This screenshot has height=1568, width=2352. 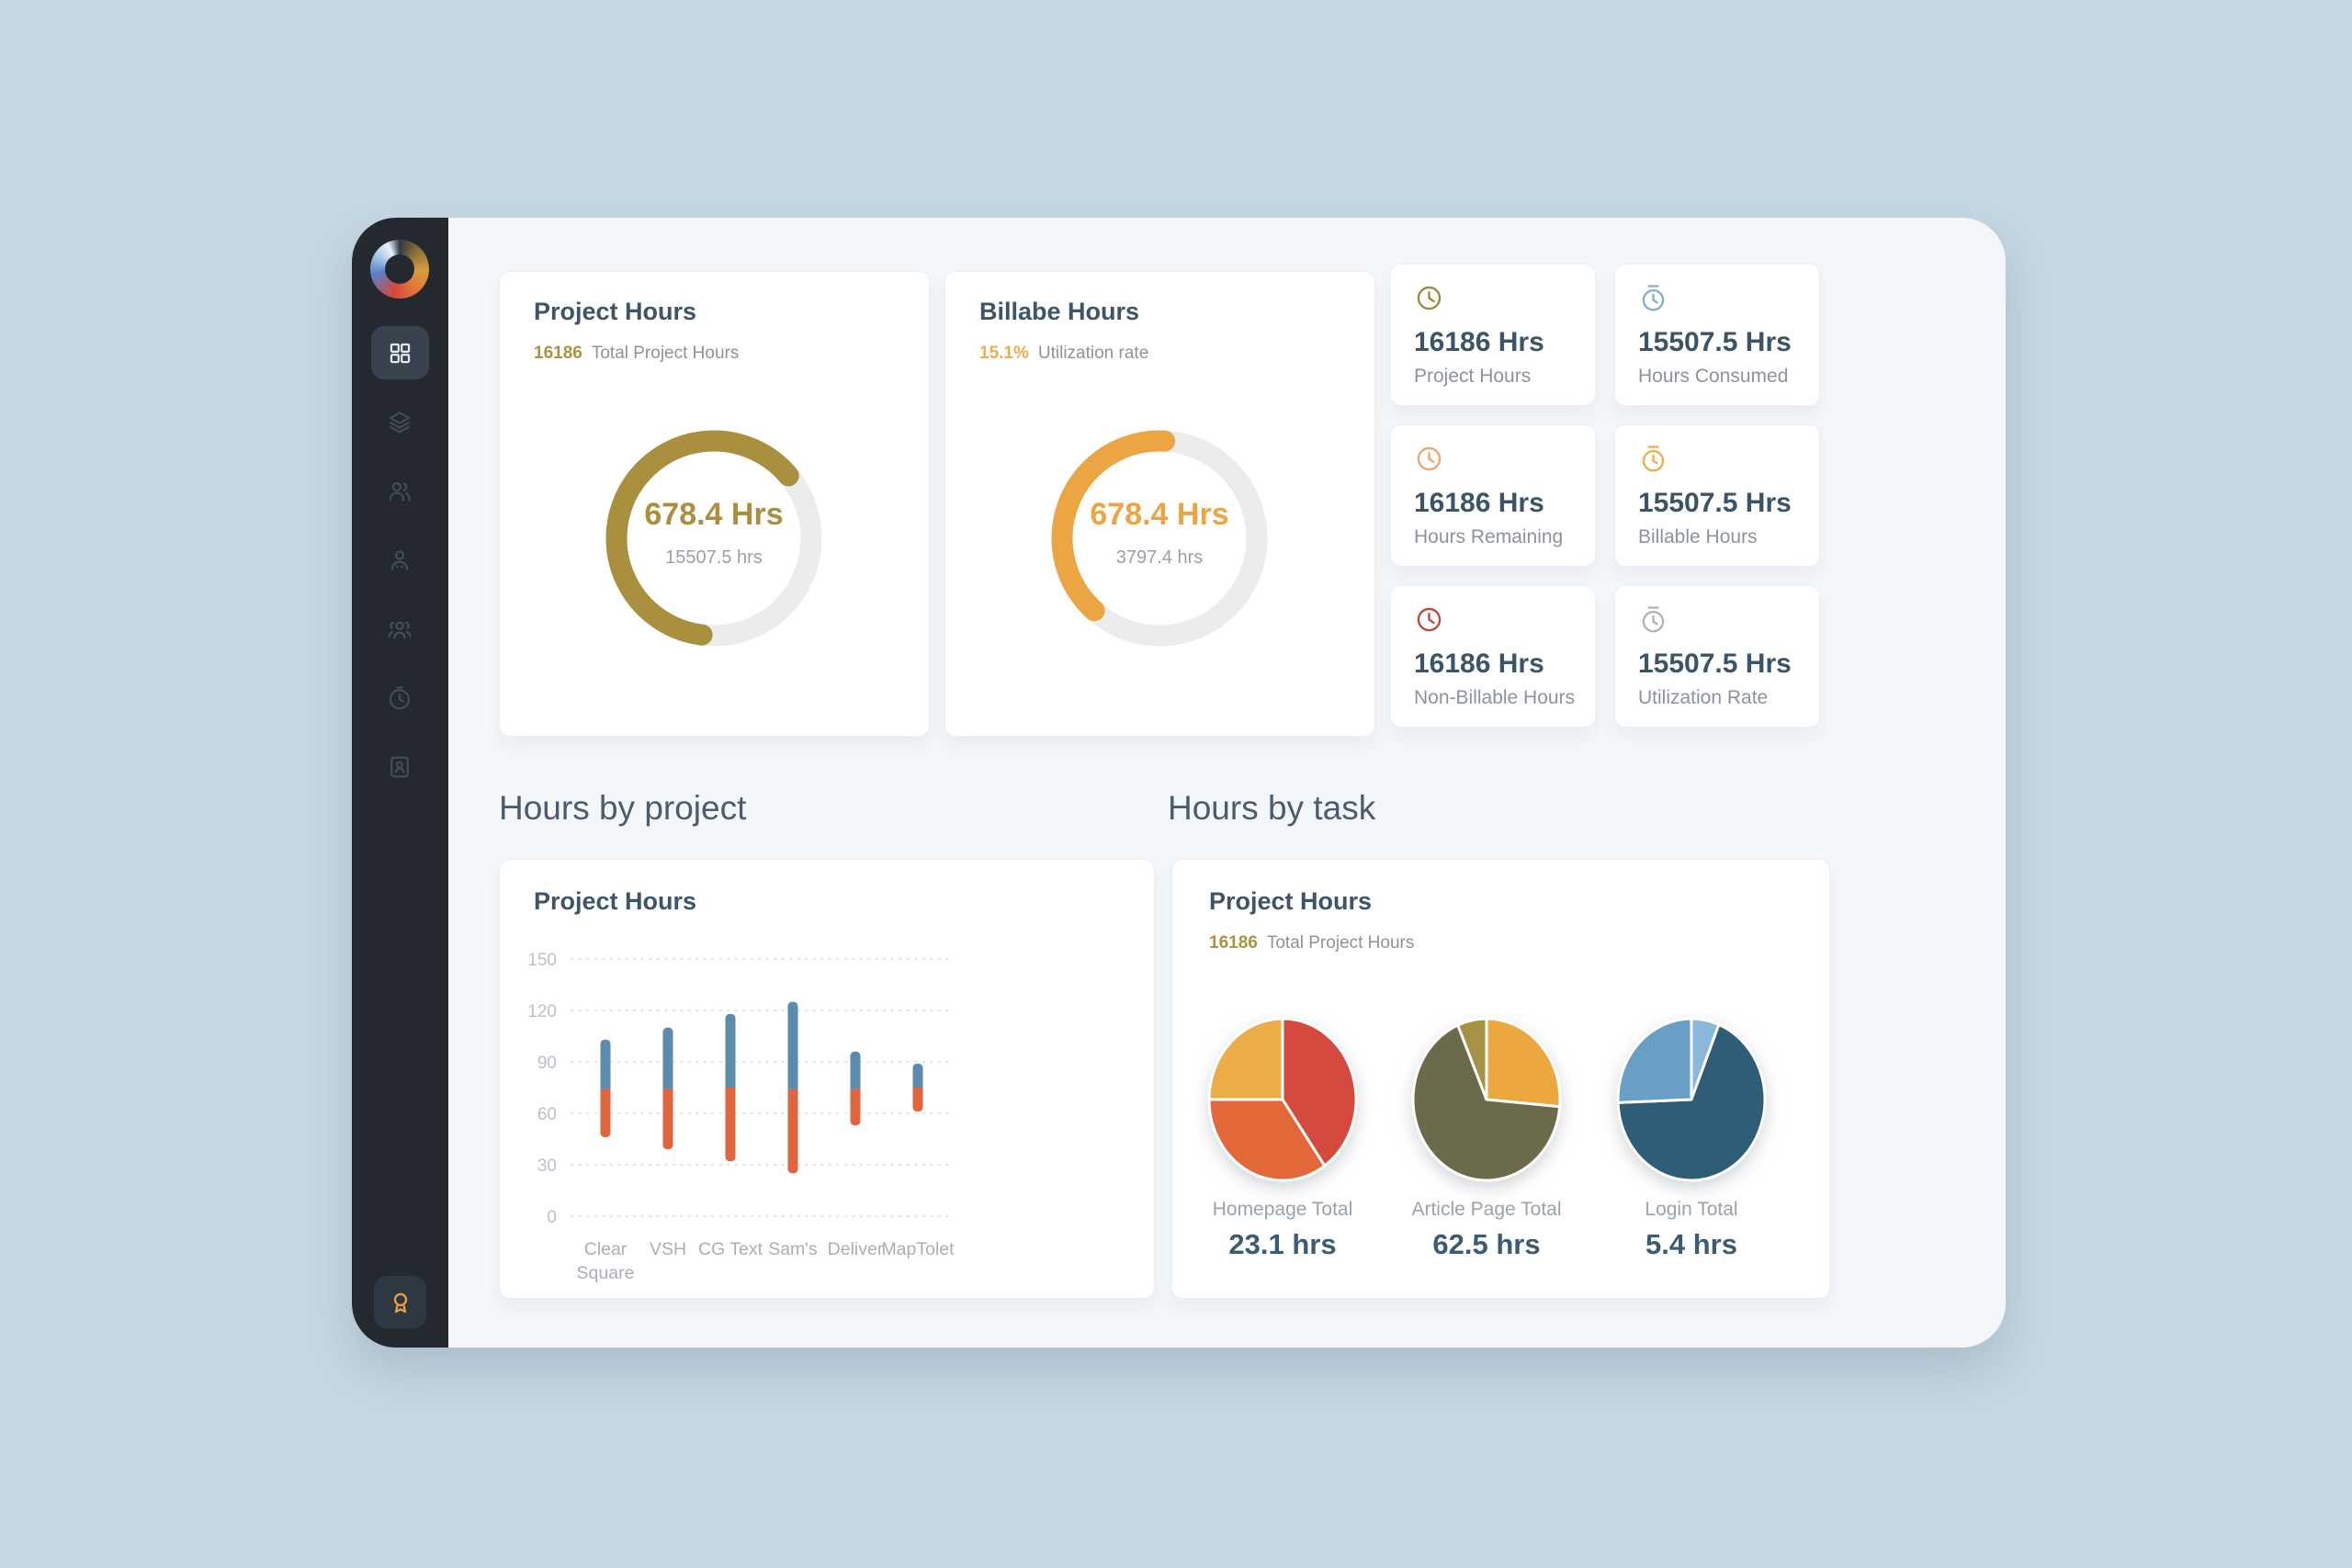 What do you see at coordinates (1698, 536) in the screenshot?
I see `stat-label: Billable Hours` at bounding box center [1698, 536].